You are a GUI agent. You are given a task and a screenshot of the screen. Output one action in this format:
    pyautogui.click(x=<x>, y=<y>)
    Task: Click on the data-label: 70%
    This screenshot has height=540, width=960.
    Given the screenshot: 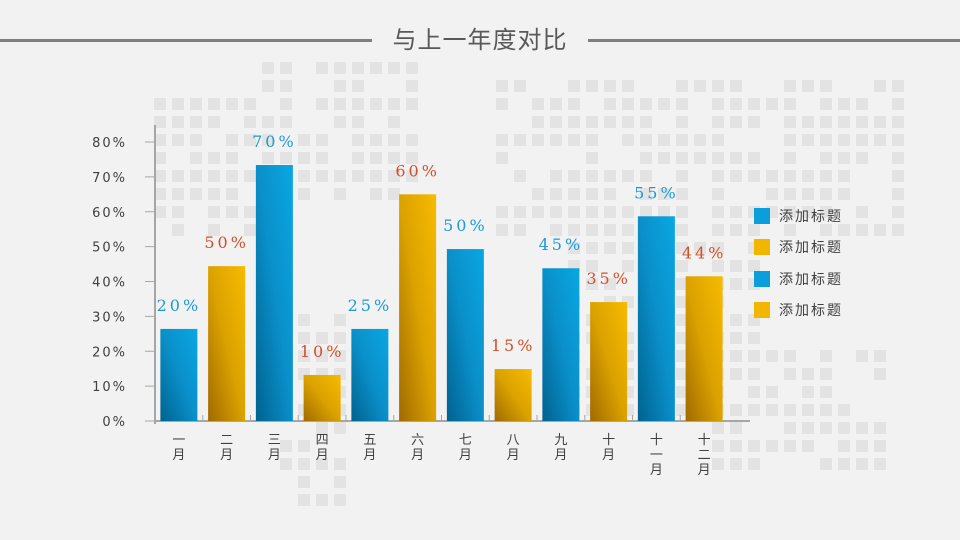 What is the action you would take?
    pyautogui.click(x=274, y=141)
    